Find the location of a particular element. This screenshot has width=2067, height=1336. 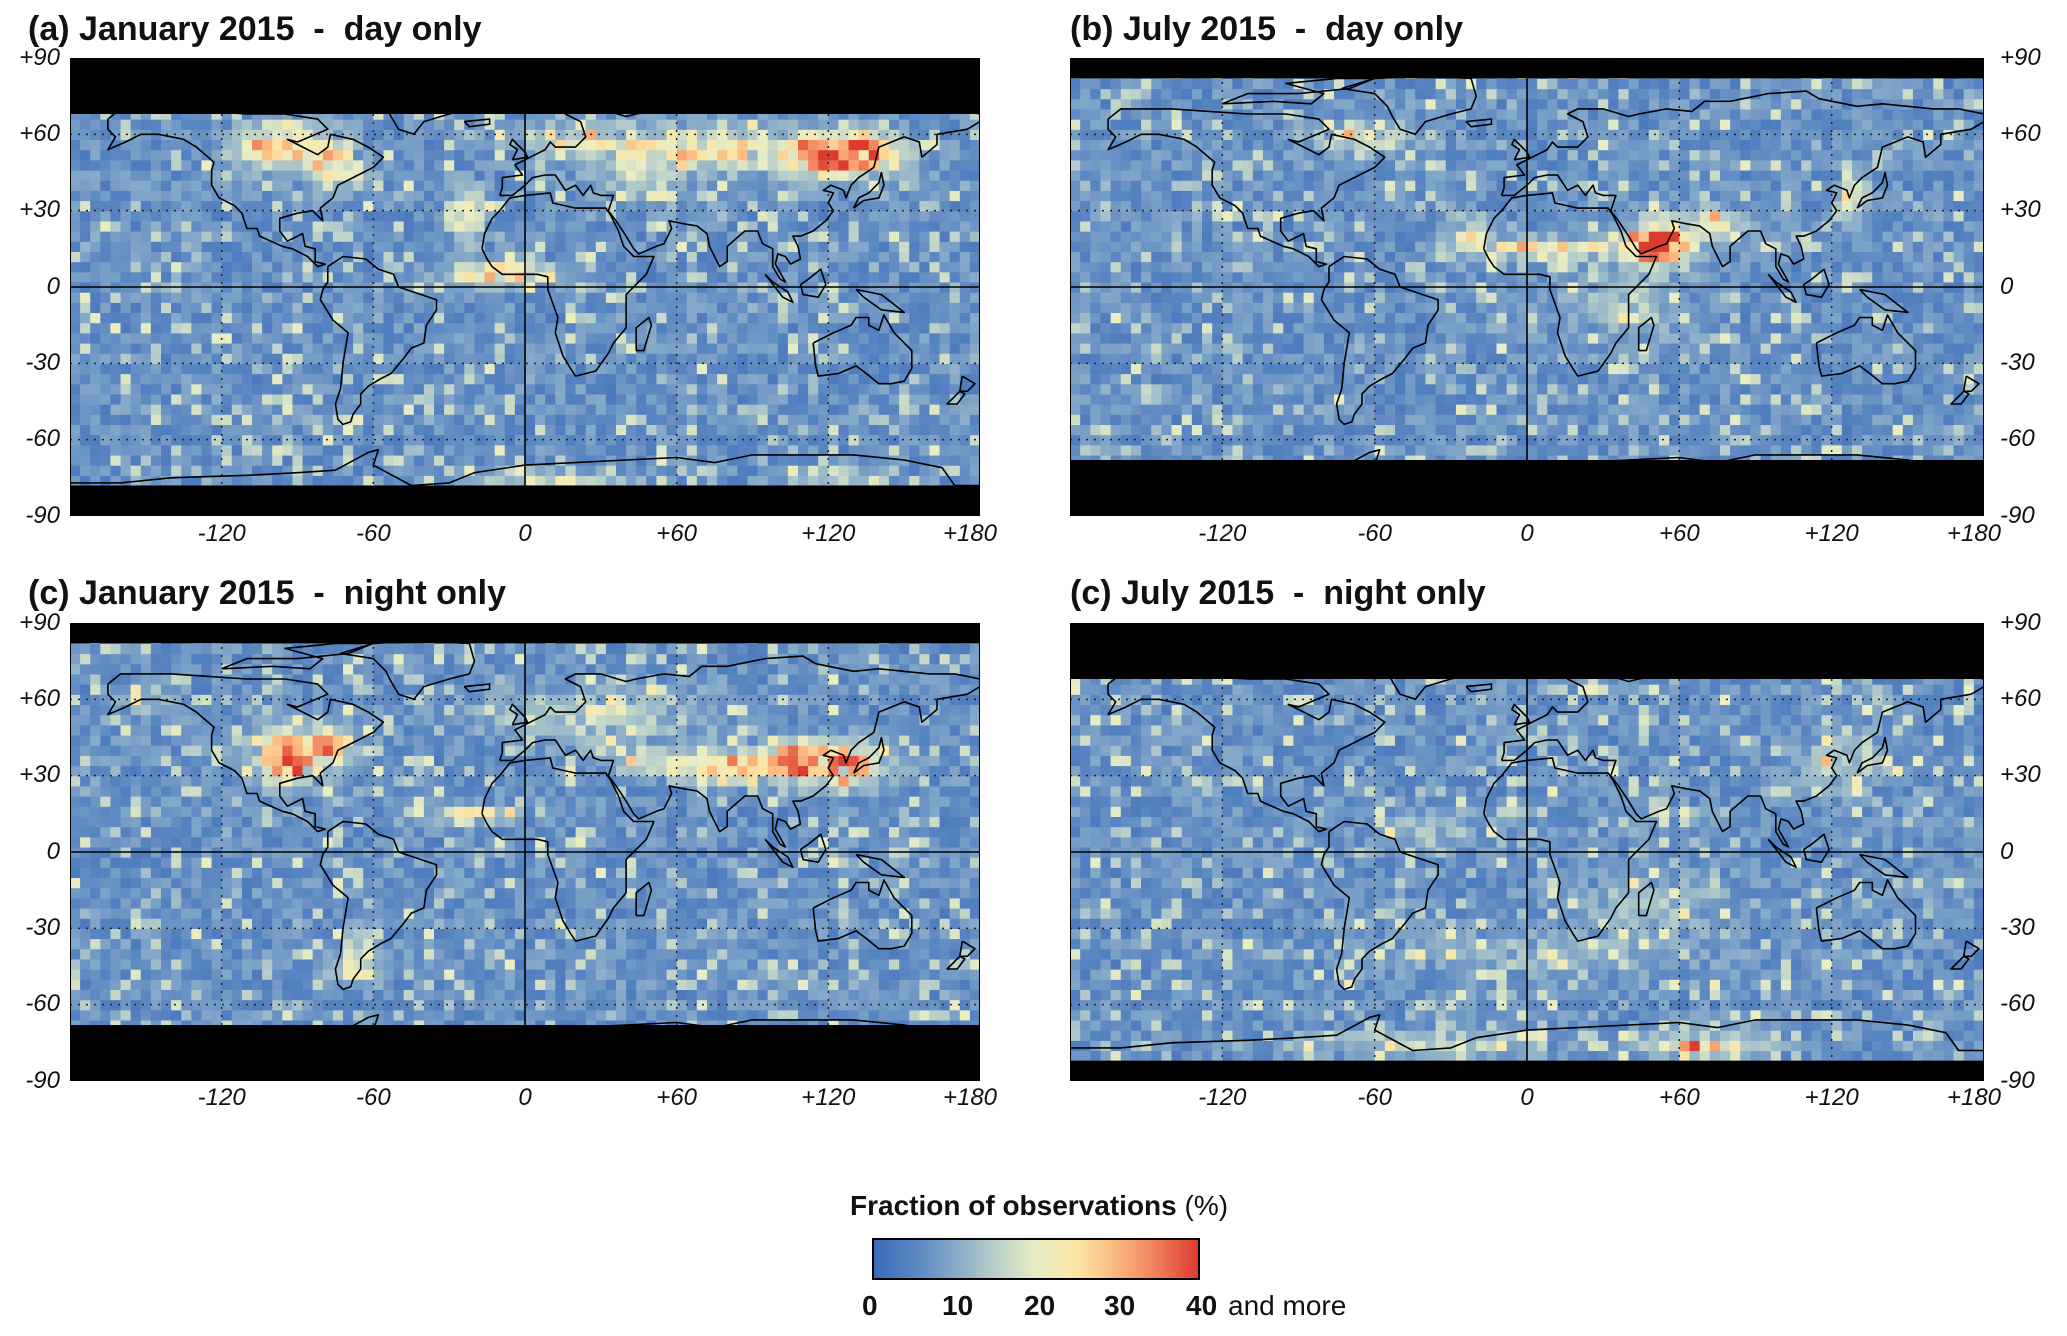

panel-c-title: (c) January 2015 - night only is located at coordinates (267, 593).